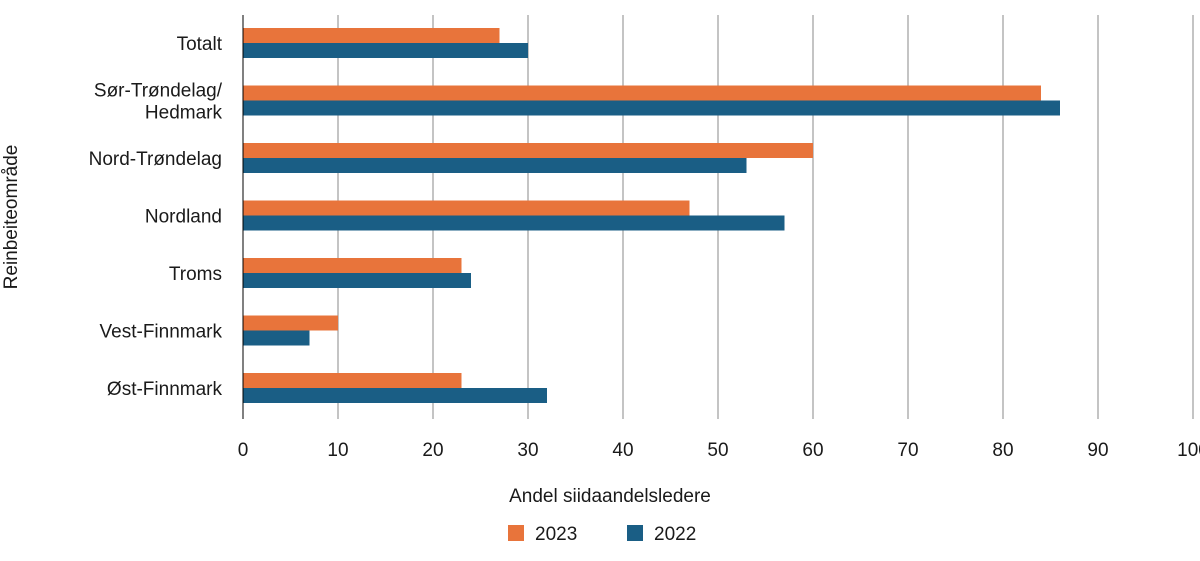 This screenshot has width=1200, height=561. What do you see at coordinates (556, 534) in the screenshot?
I see `legend-label-2023: 2023` at bounding box center [556, 534].